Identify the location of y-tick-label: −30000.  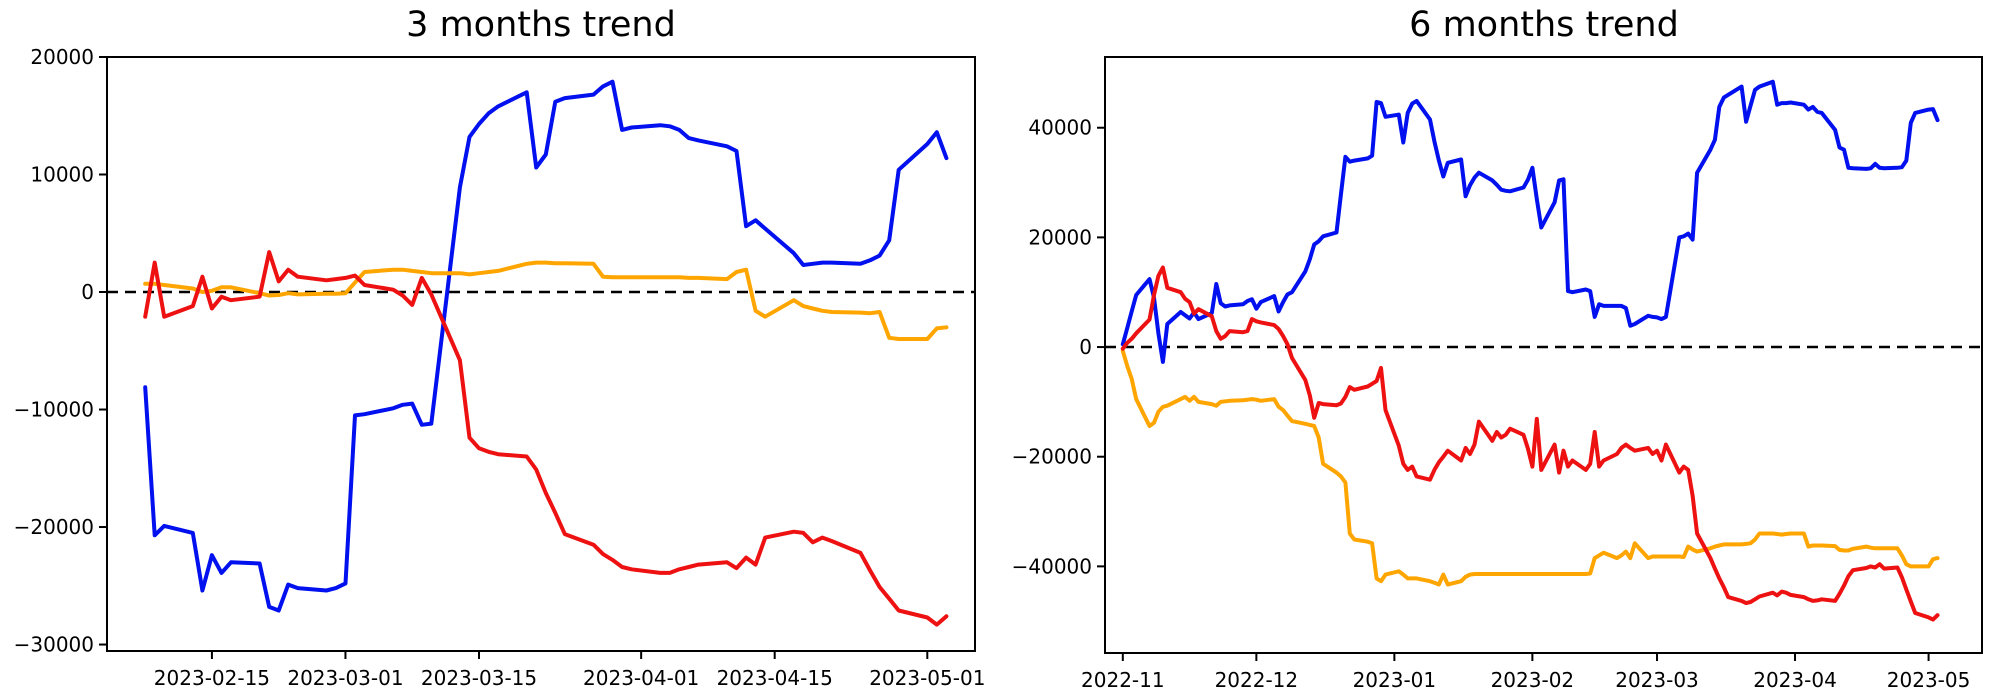
(54, 645).